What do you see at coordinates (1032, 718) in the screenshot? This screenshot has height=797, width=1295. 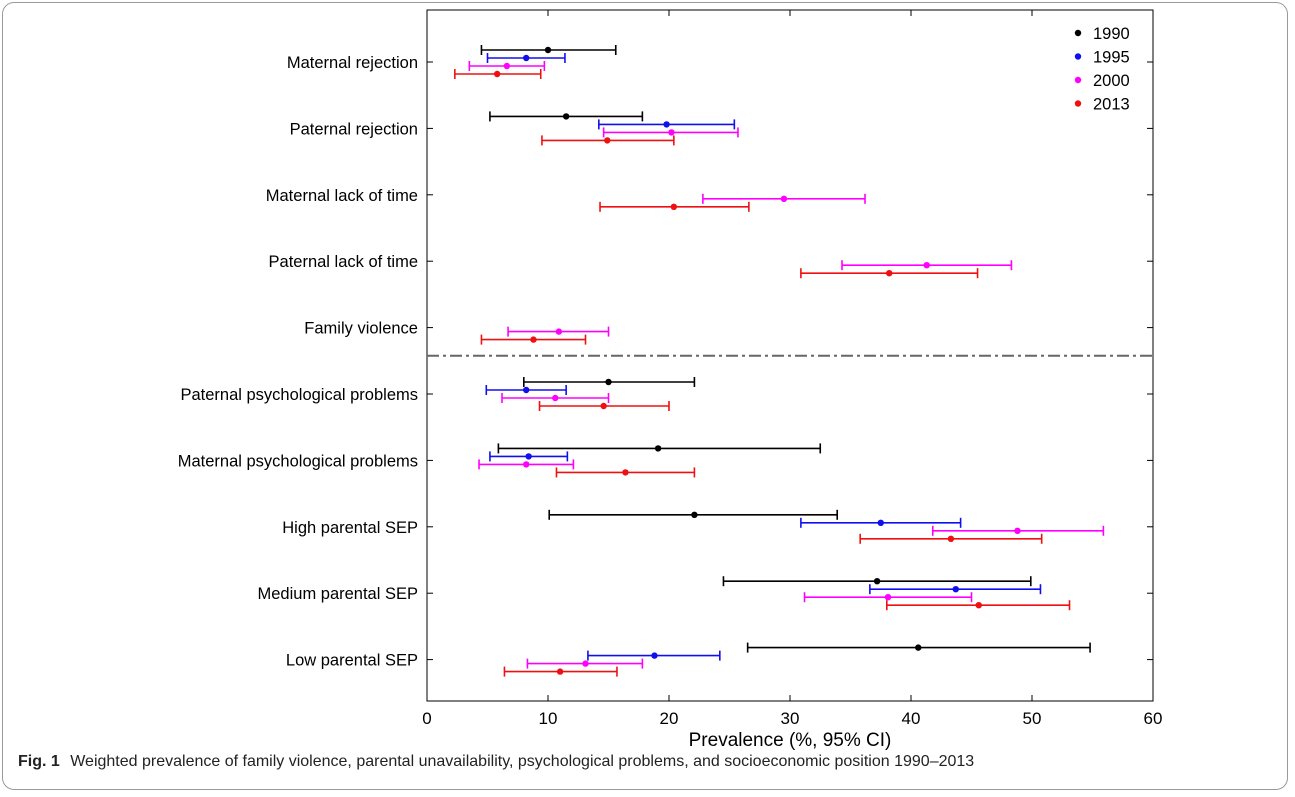 I see `x-tick-label: 50` at bounding box center [1032, 718].